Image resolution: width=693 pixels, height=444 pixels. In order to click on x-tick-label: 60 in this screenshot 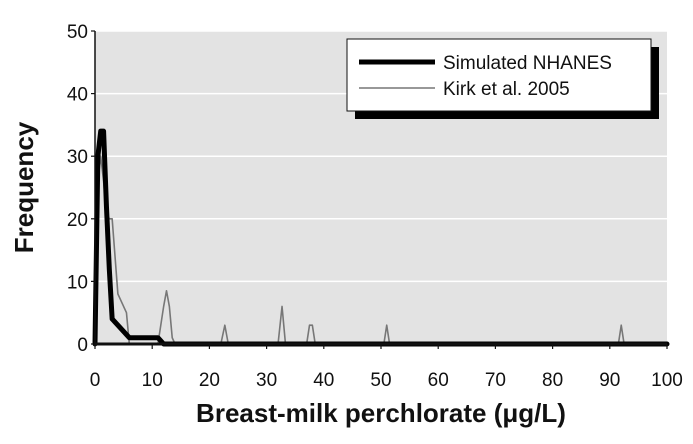, I will do `click(438, 380)`.